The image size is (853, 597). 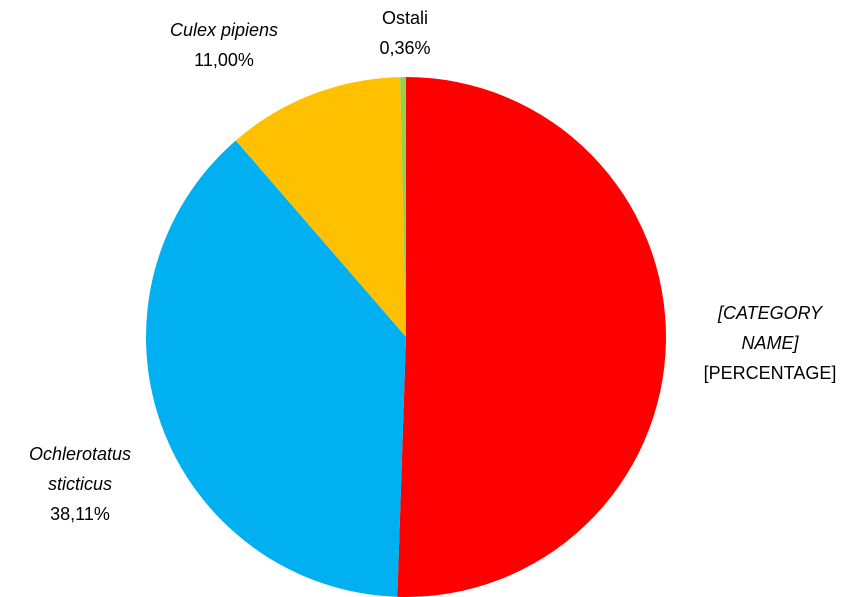 I want to click on slice-label: [CATEGORY NAME] [PERCENTAGE], so click(x=770, y=343).